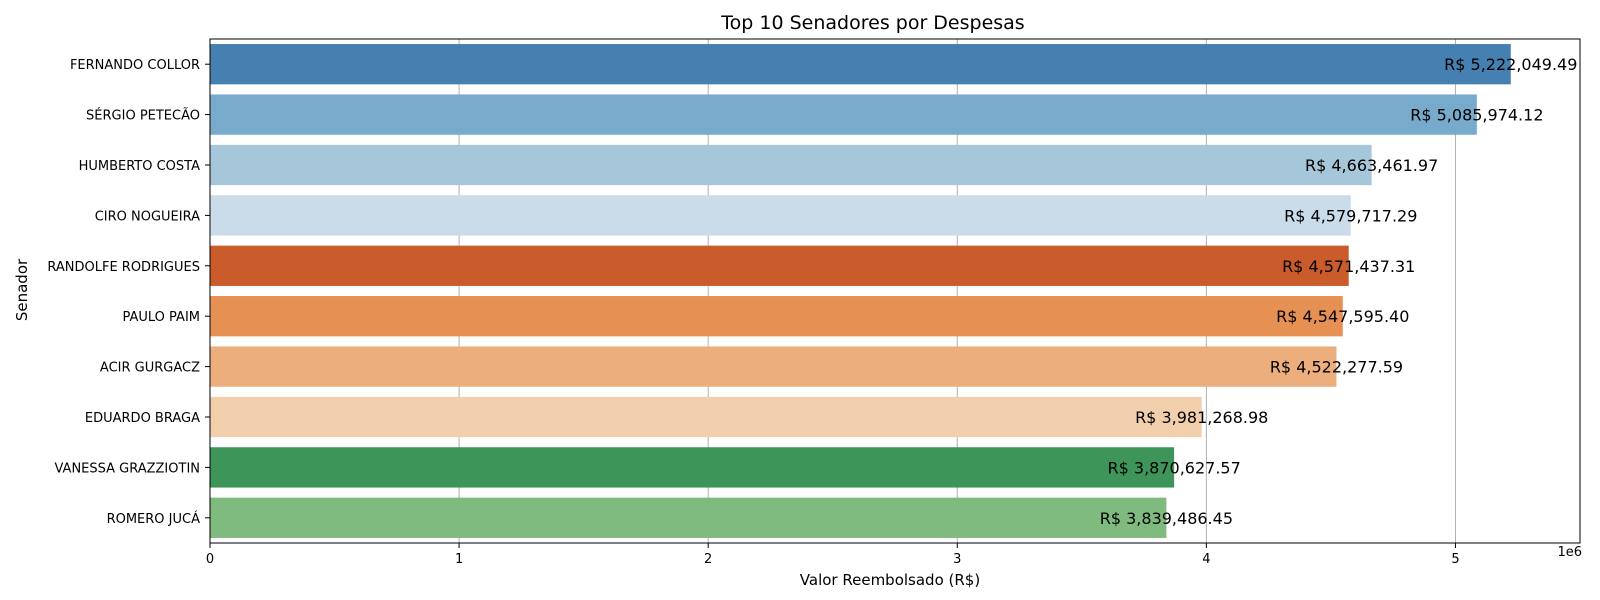 The width and height of the screenshot is (1600, 600). What do you see at coordinates (1455, 559) in the screenshot?
I see `x-tick-label: 5` at bounding box center [1455, 559].